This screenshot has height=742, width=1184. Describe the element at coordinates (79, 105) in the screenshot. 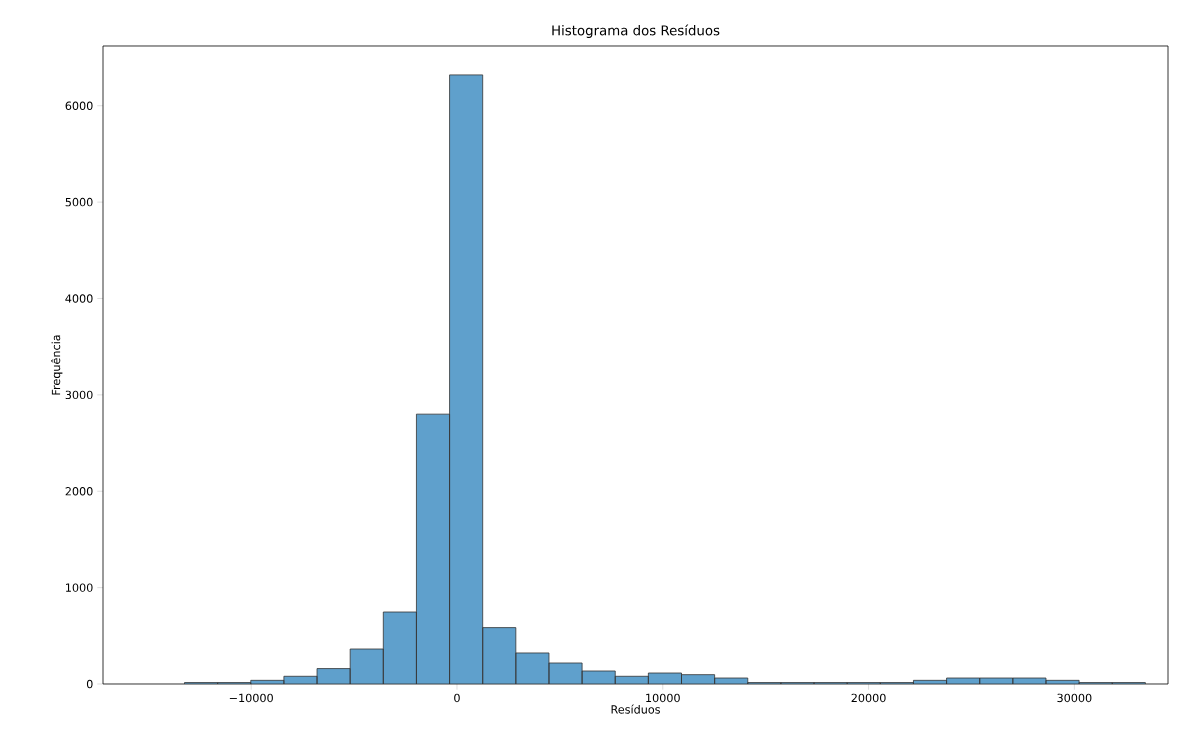

I see `y-tick-label: 6000` at that location.